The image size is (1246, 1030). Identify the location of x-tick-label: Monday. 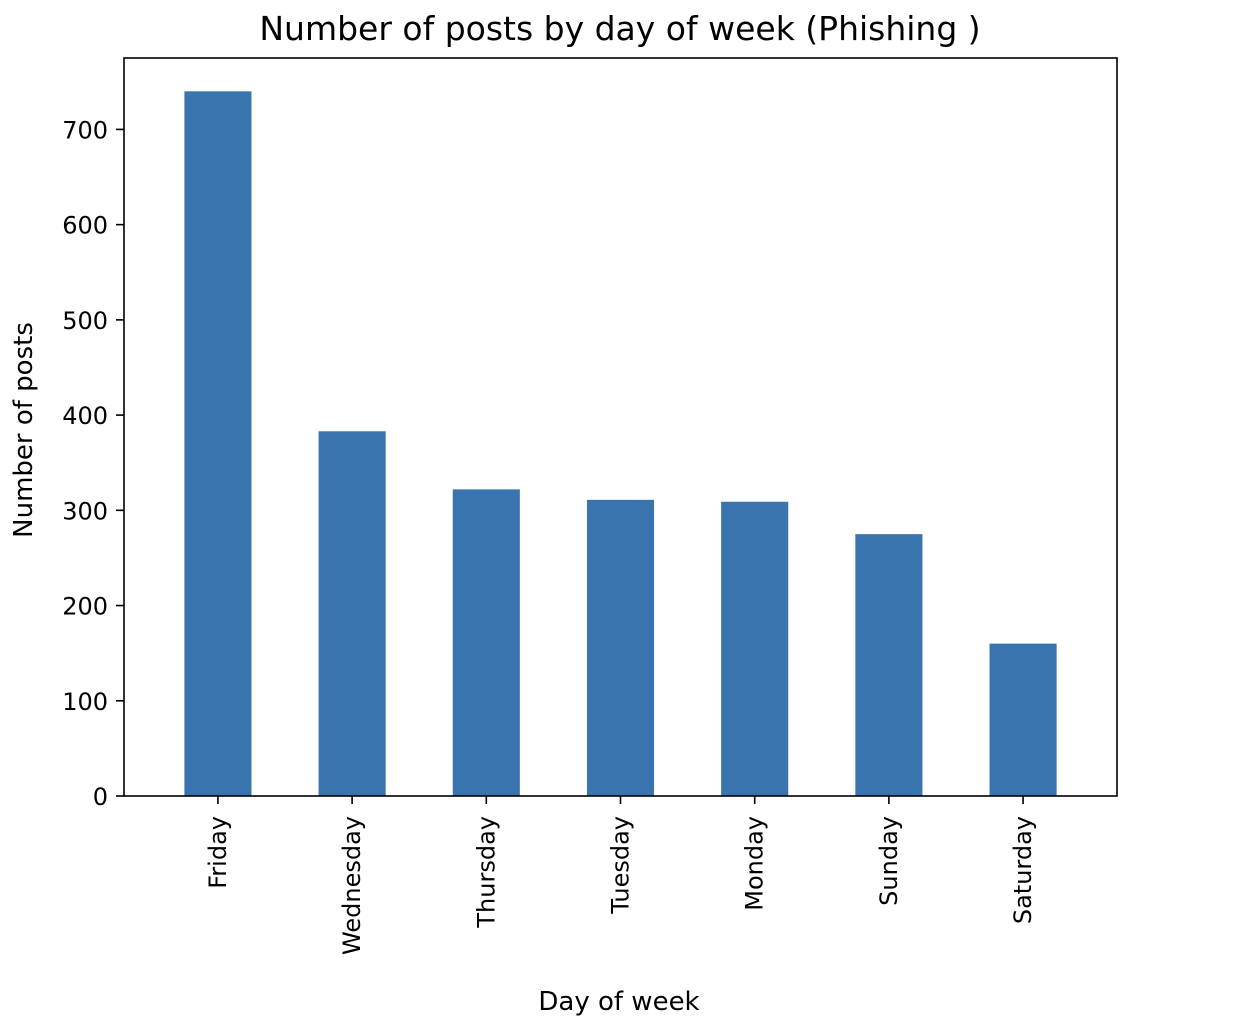
(755, 863).